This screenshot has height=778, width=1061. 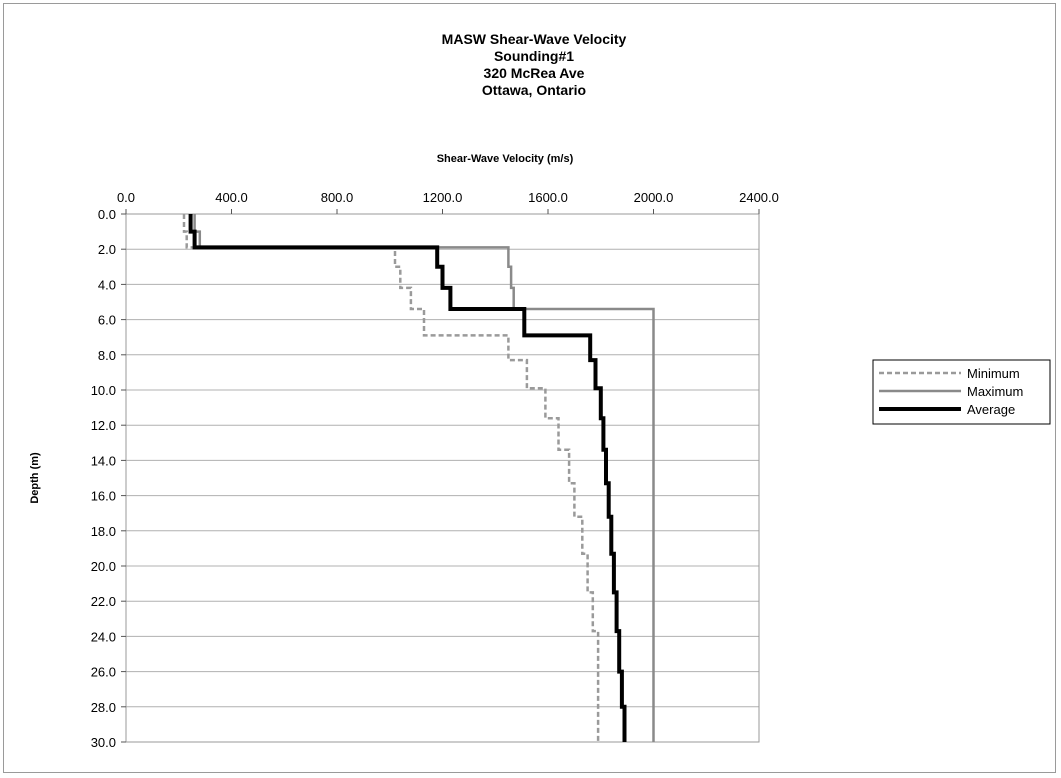 I want to click on y-tick-label: 26.0, so click(x=103, y=672).